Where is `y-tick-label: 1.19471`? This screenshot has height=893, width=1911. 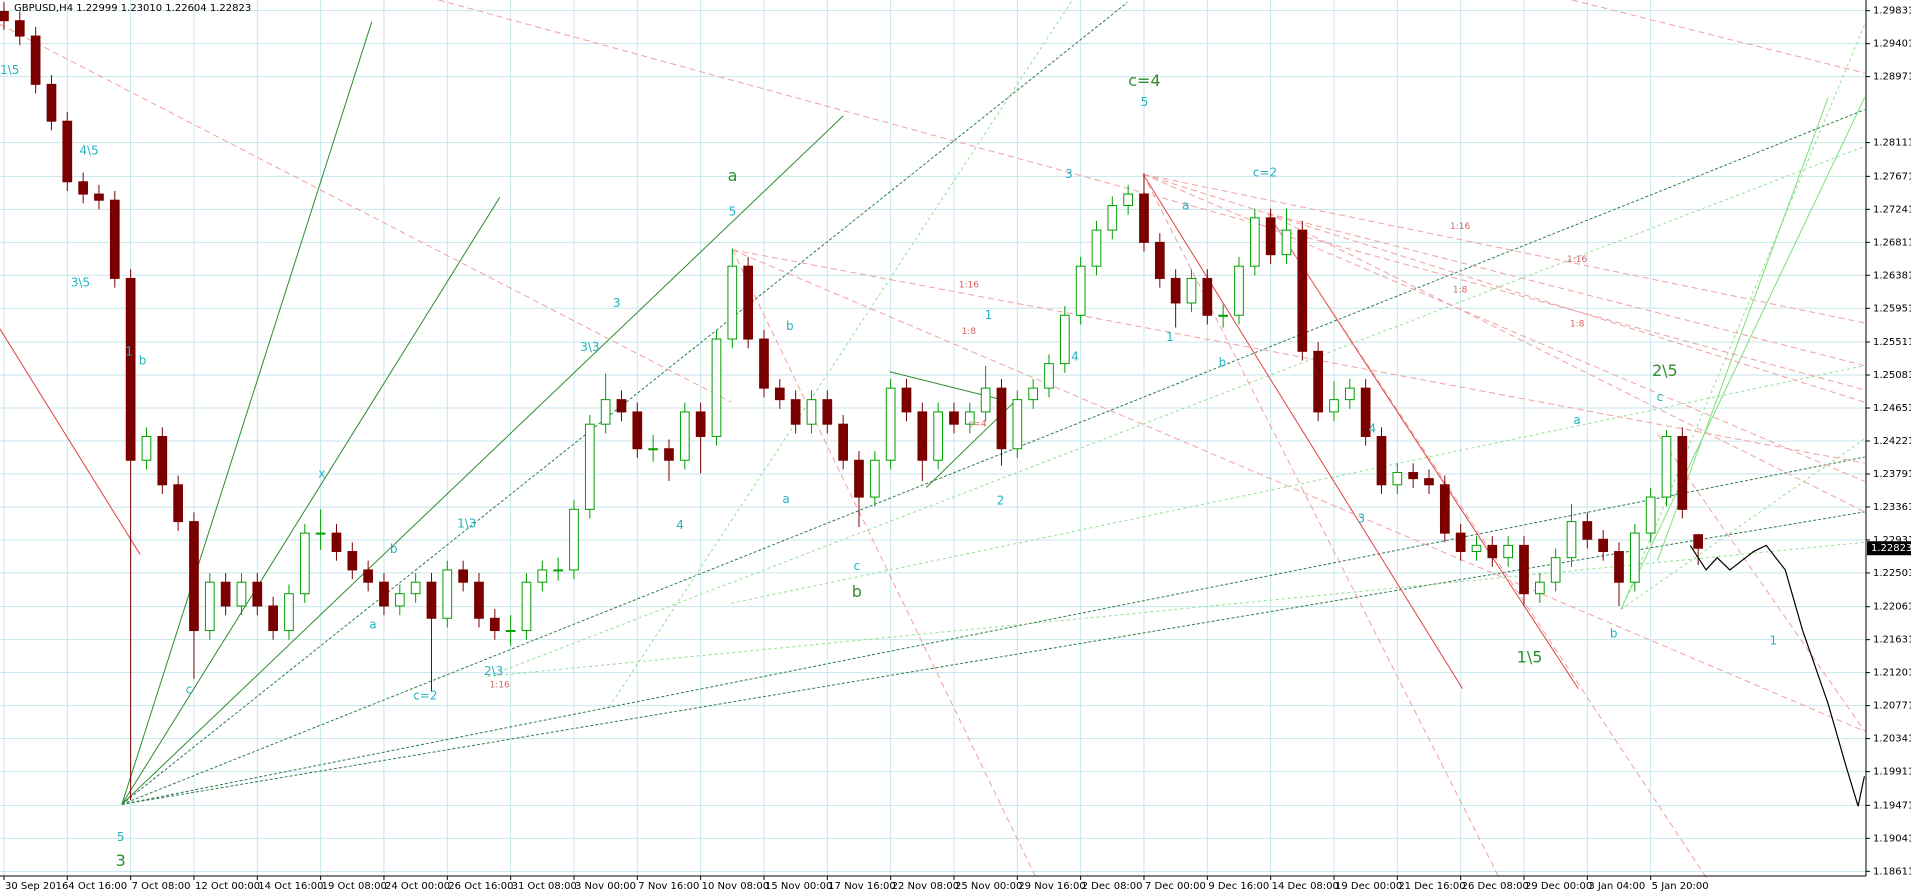 y-tick-label: 1.19471 is located at coordinates (1892, 805).